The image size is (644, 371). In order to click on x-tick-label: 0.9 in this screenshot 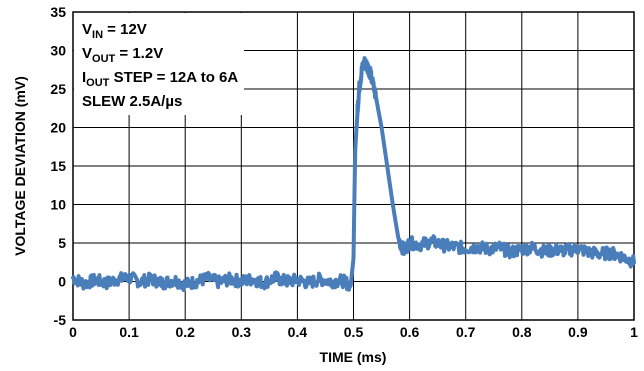, I will do `click(578, 332)`.